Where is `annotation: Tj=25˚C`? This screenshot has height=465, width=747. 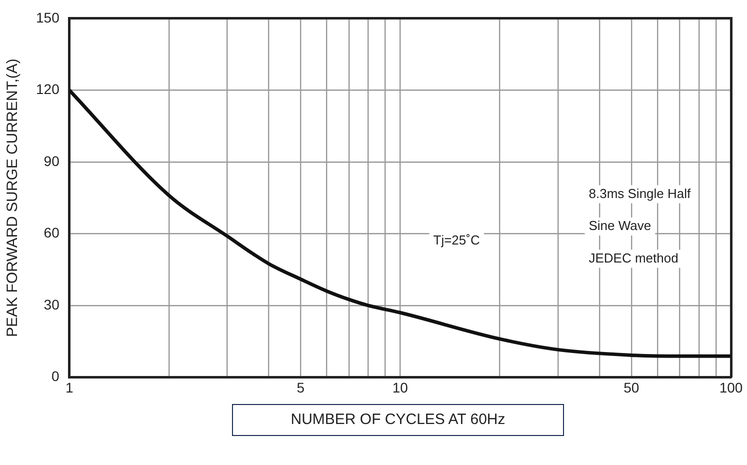
annotation: Tj=25˚C is located at coordinates (456, 240).